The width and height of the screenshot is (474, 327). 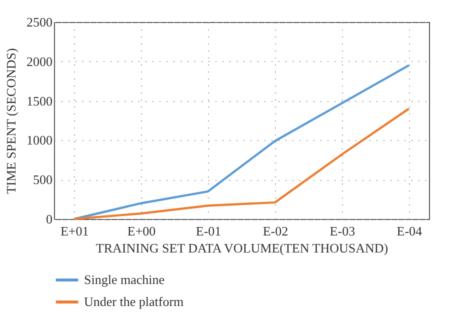 What do you see at coordinates (39, 140) in the screenshot?
I see `y-tick-label: 1000` at bounding box center [39, 140].